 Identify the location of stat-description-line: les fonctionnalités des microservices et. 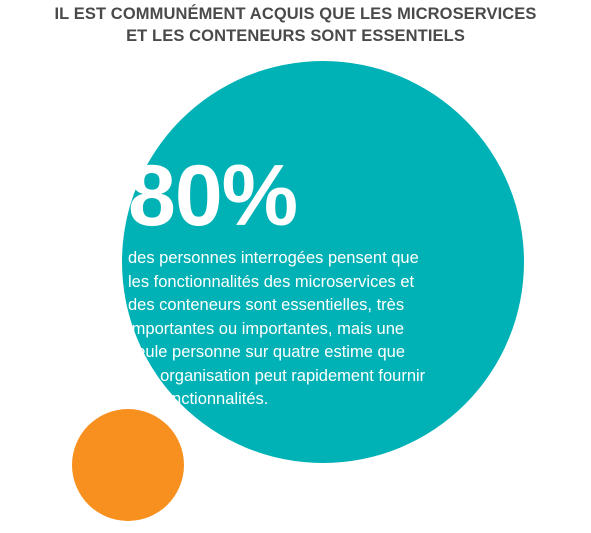
(271, 281).